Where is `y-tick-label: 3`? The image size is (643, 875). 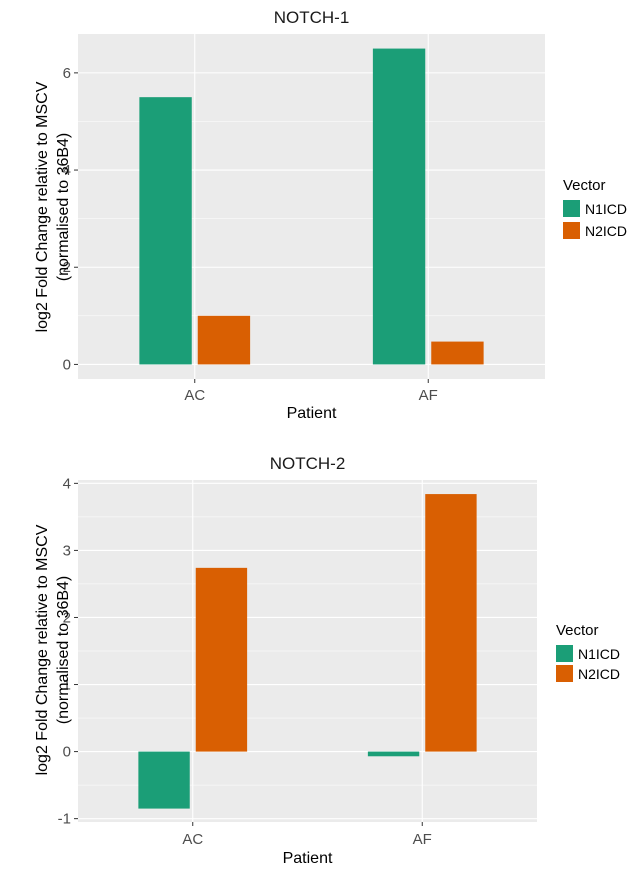 y-tick-label: 3 is located at coordinates (67, 550).